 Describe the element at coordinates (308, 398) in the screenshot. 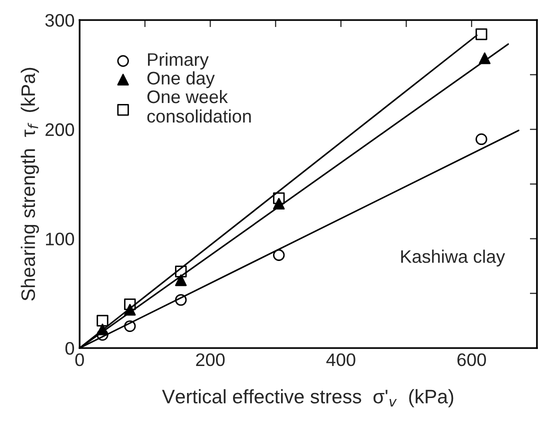

I see `x-axis-title: Vertical effective stress σ'$_{v}$ (kPa)` at that location.